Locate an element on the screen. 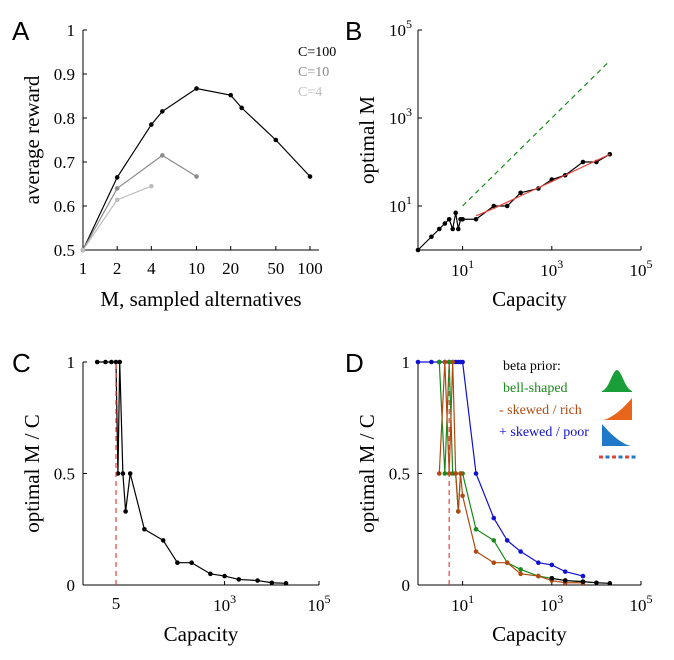 This screenshot has width=674, height=660. x-tick-label: 2 is located at coordinates (117, 268).